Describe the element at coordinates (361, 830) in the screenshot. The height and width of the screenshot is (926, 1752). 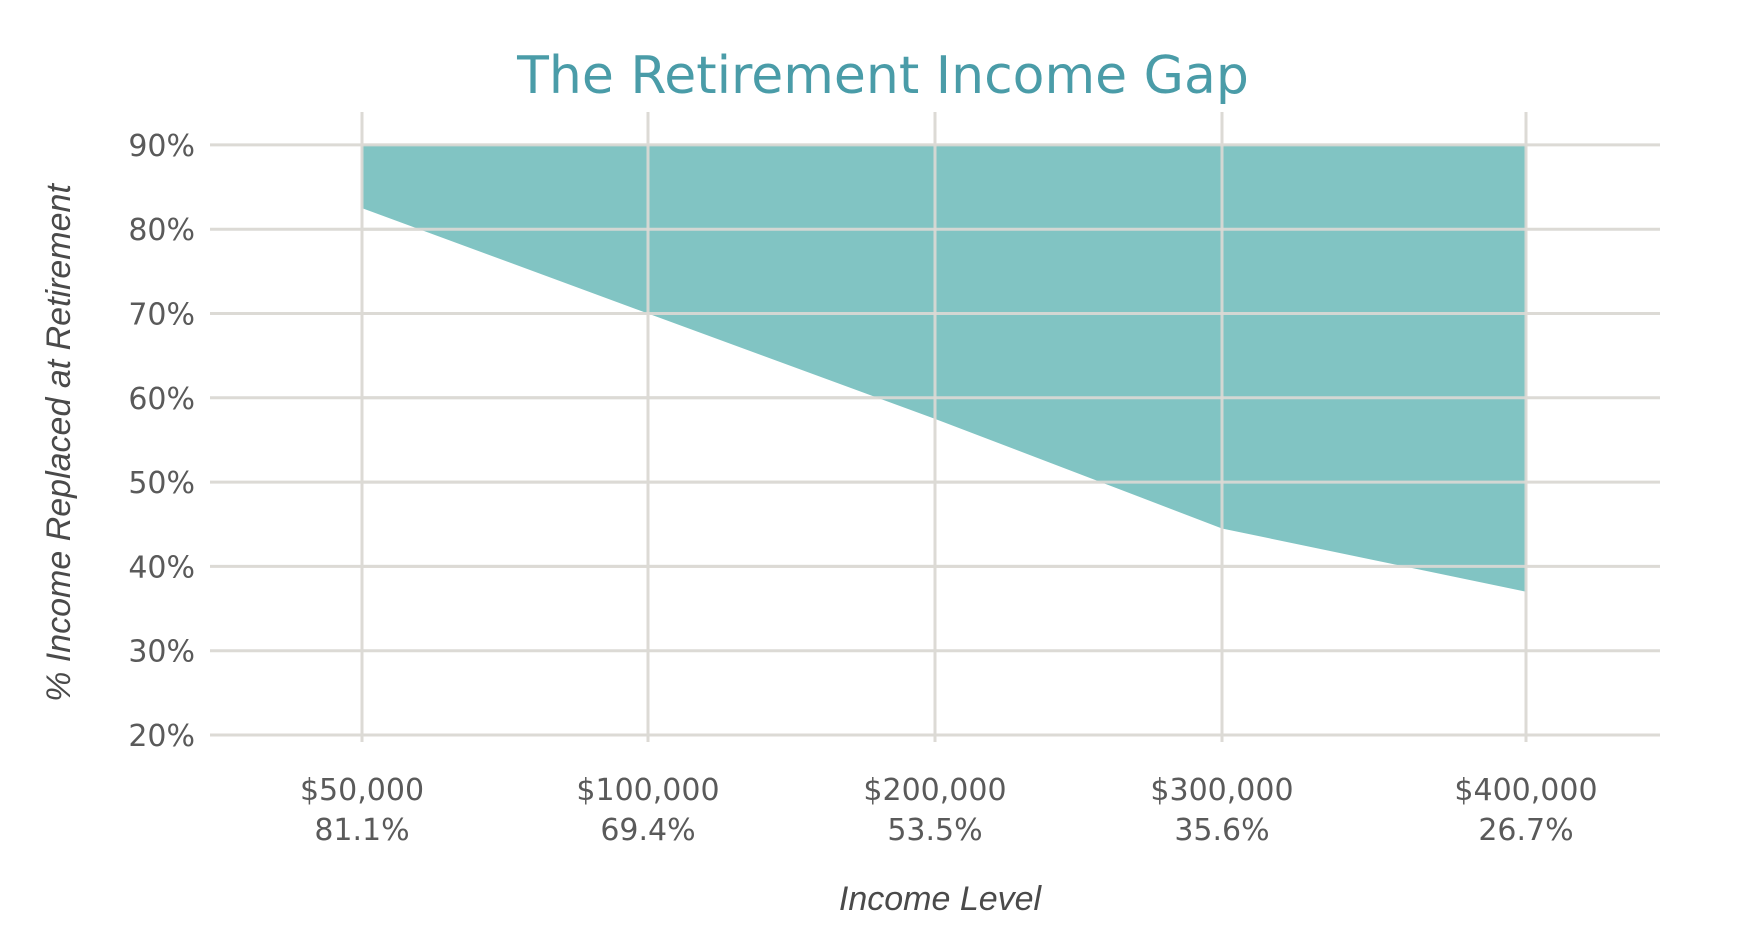
I see `x-tick-sublabel: 81.1%` at that location.